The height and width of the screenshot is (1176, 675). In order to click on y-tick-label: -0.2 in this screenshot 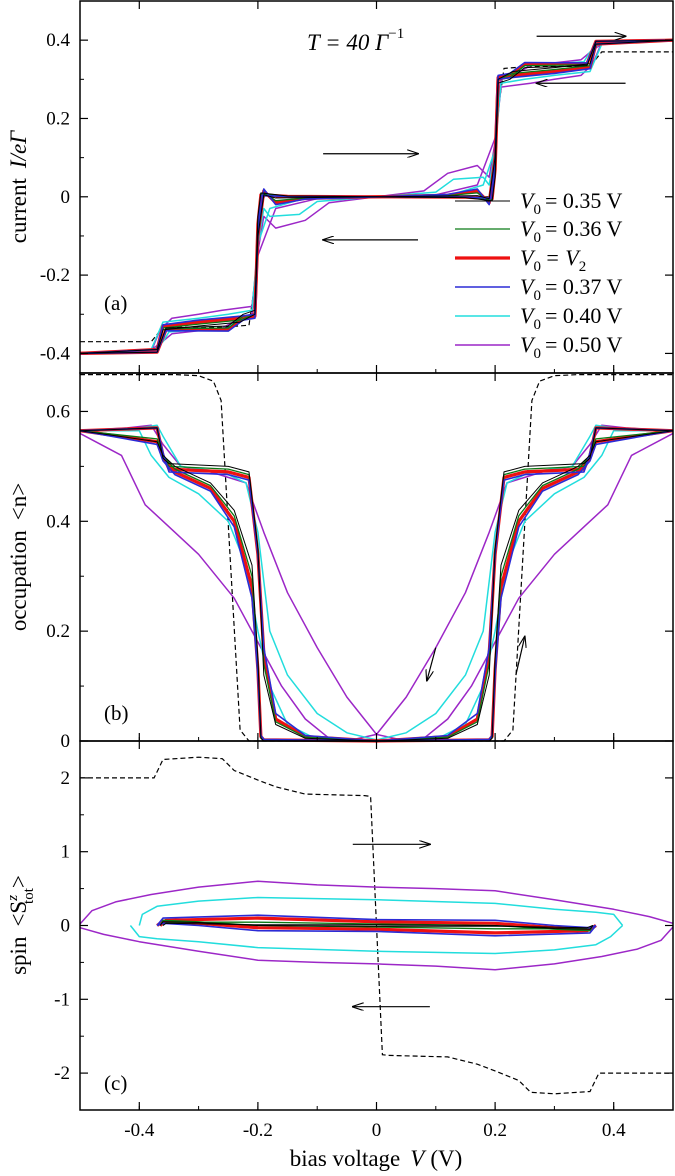, I will do `click(55, 275)`.